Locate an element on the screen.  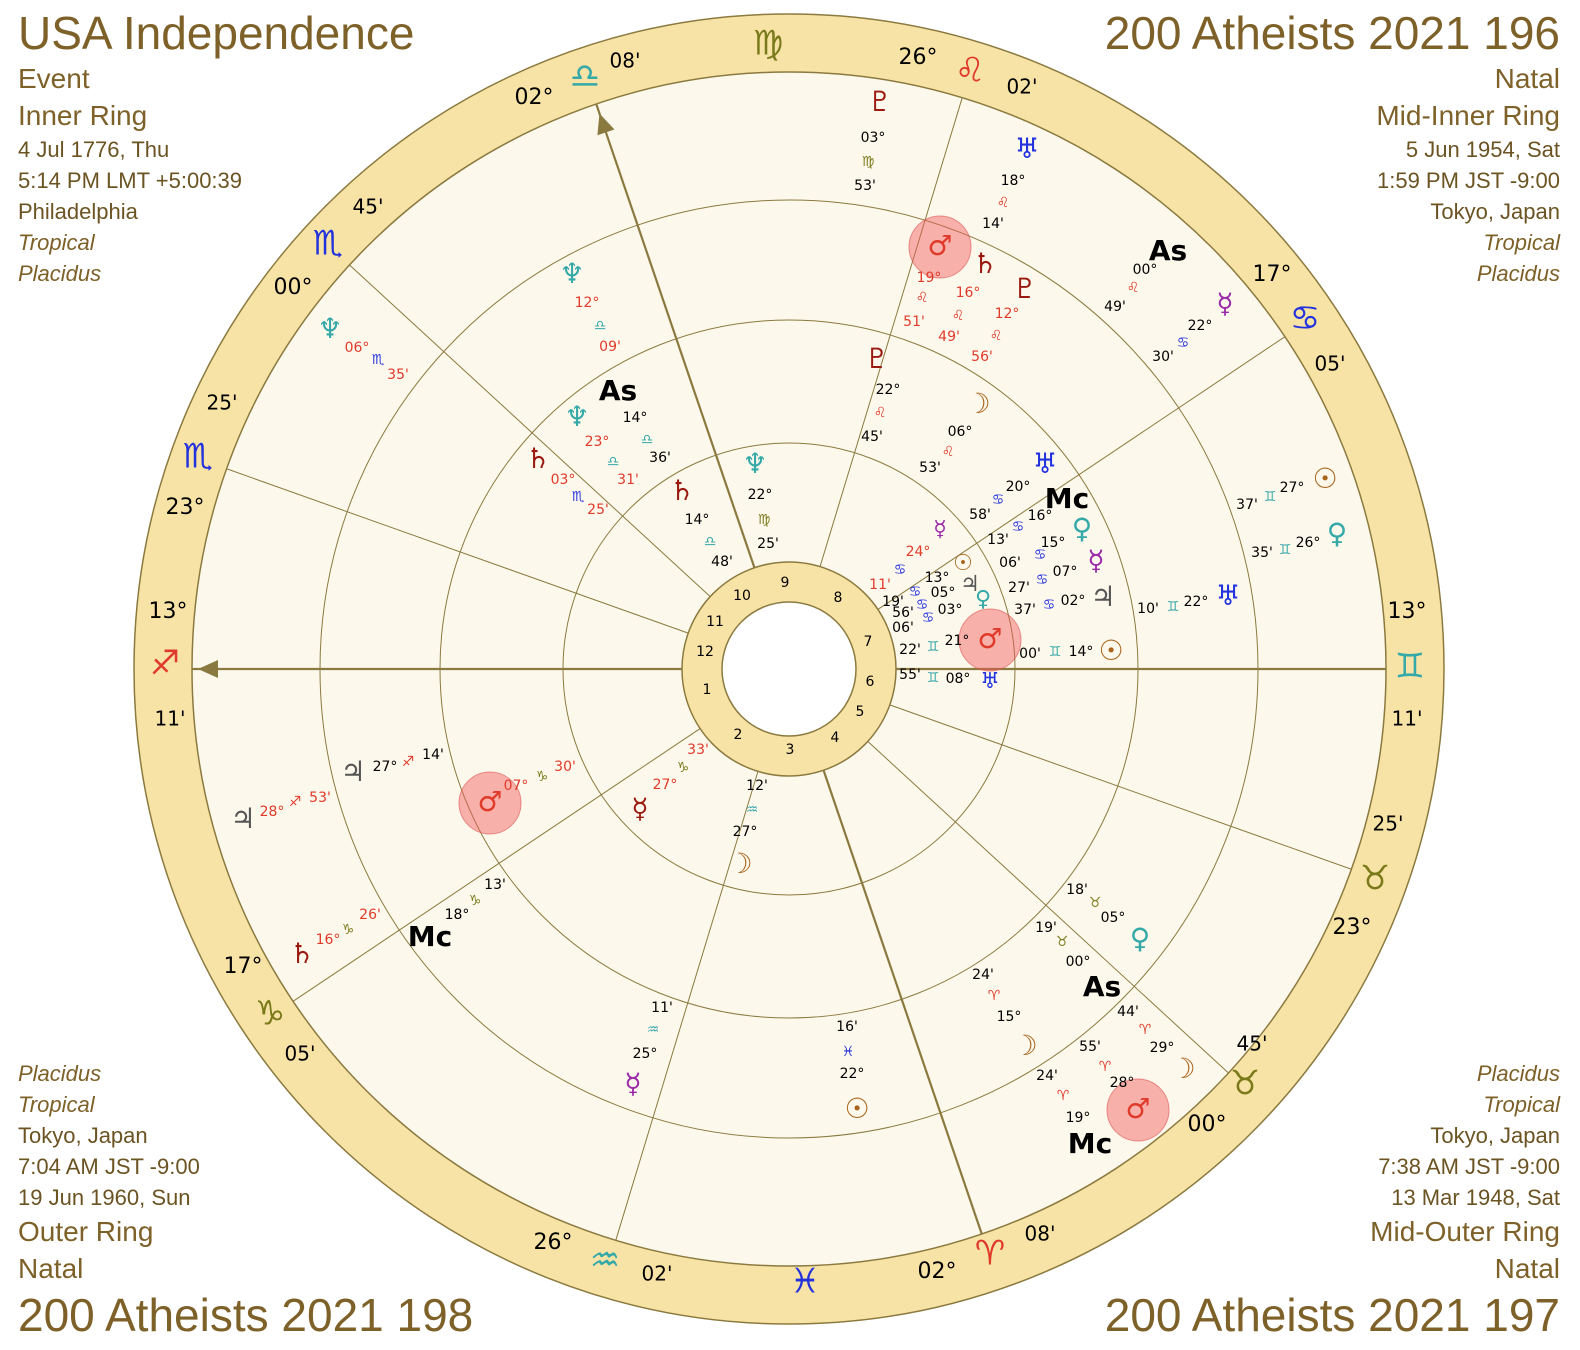
chart-label: 13' is located at coordinates (495, 885).